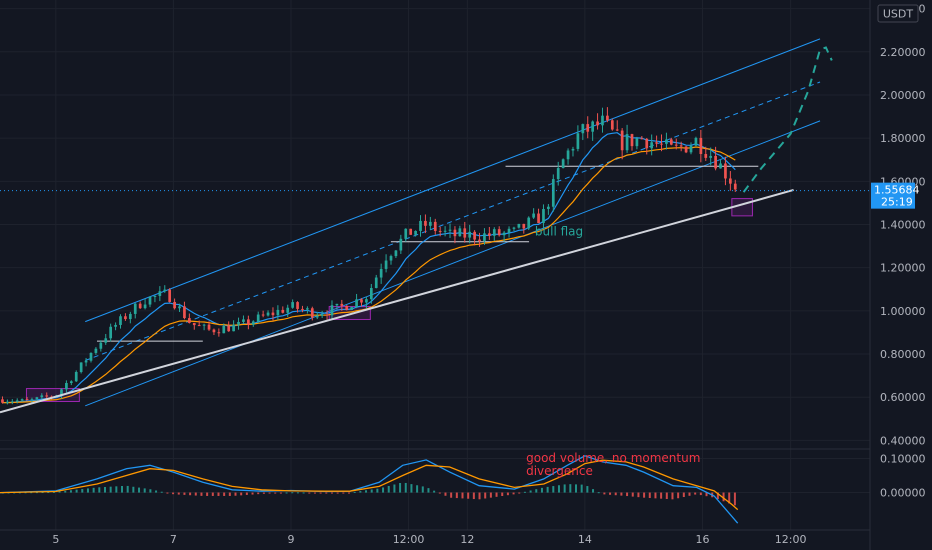 The image size is (932, 550). I want to click on time-axis: 5 7 9 12:00 12 14 16 12:00, so click(429, 539).